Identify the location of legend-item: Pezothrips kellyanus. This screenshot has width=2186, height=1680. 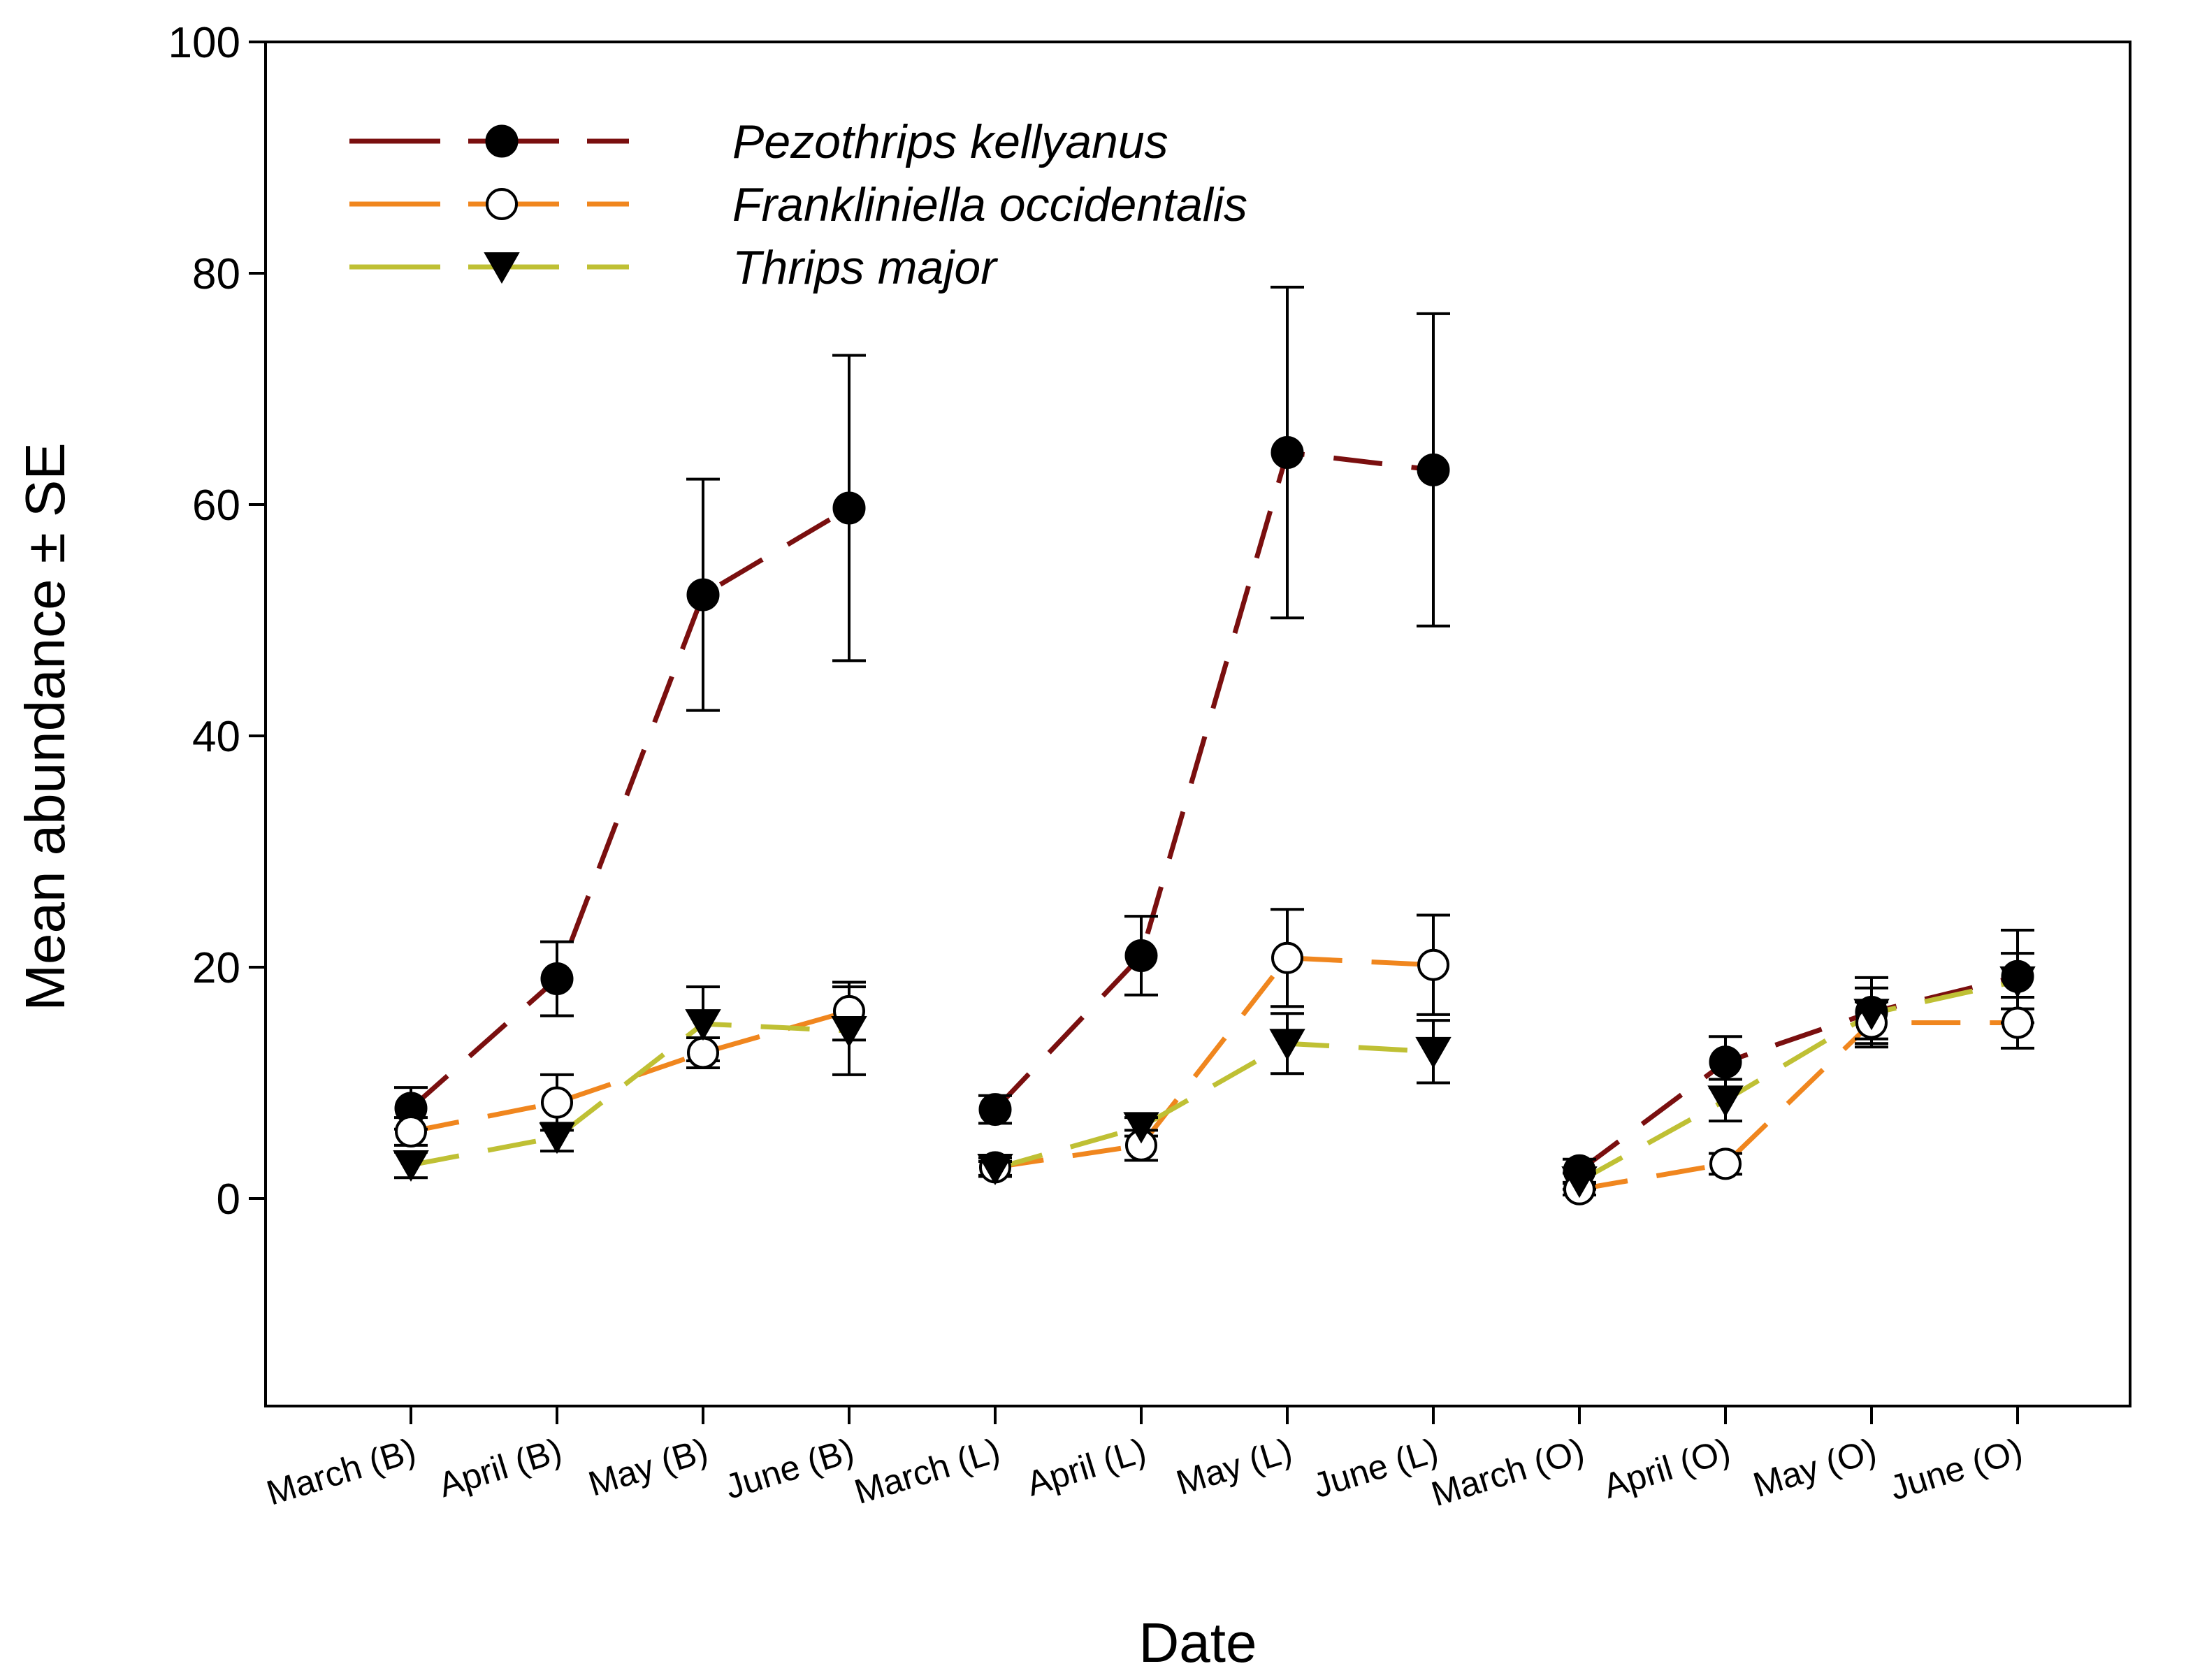
(759, 142).